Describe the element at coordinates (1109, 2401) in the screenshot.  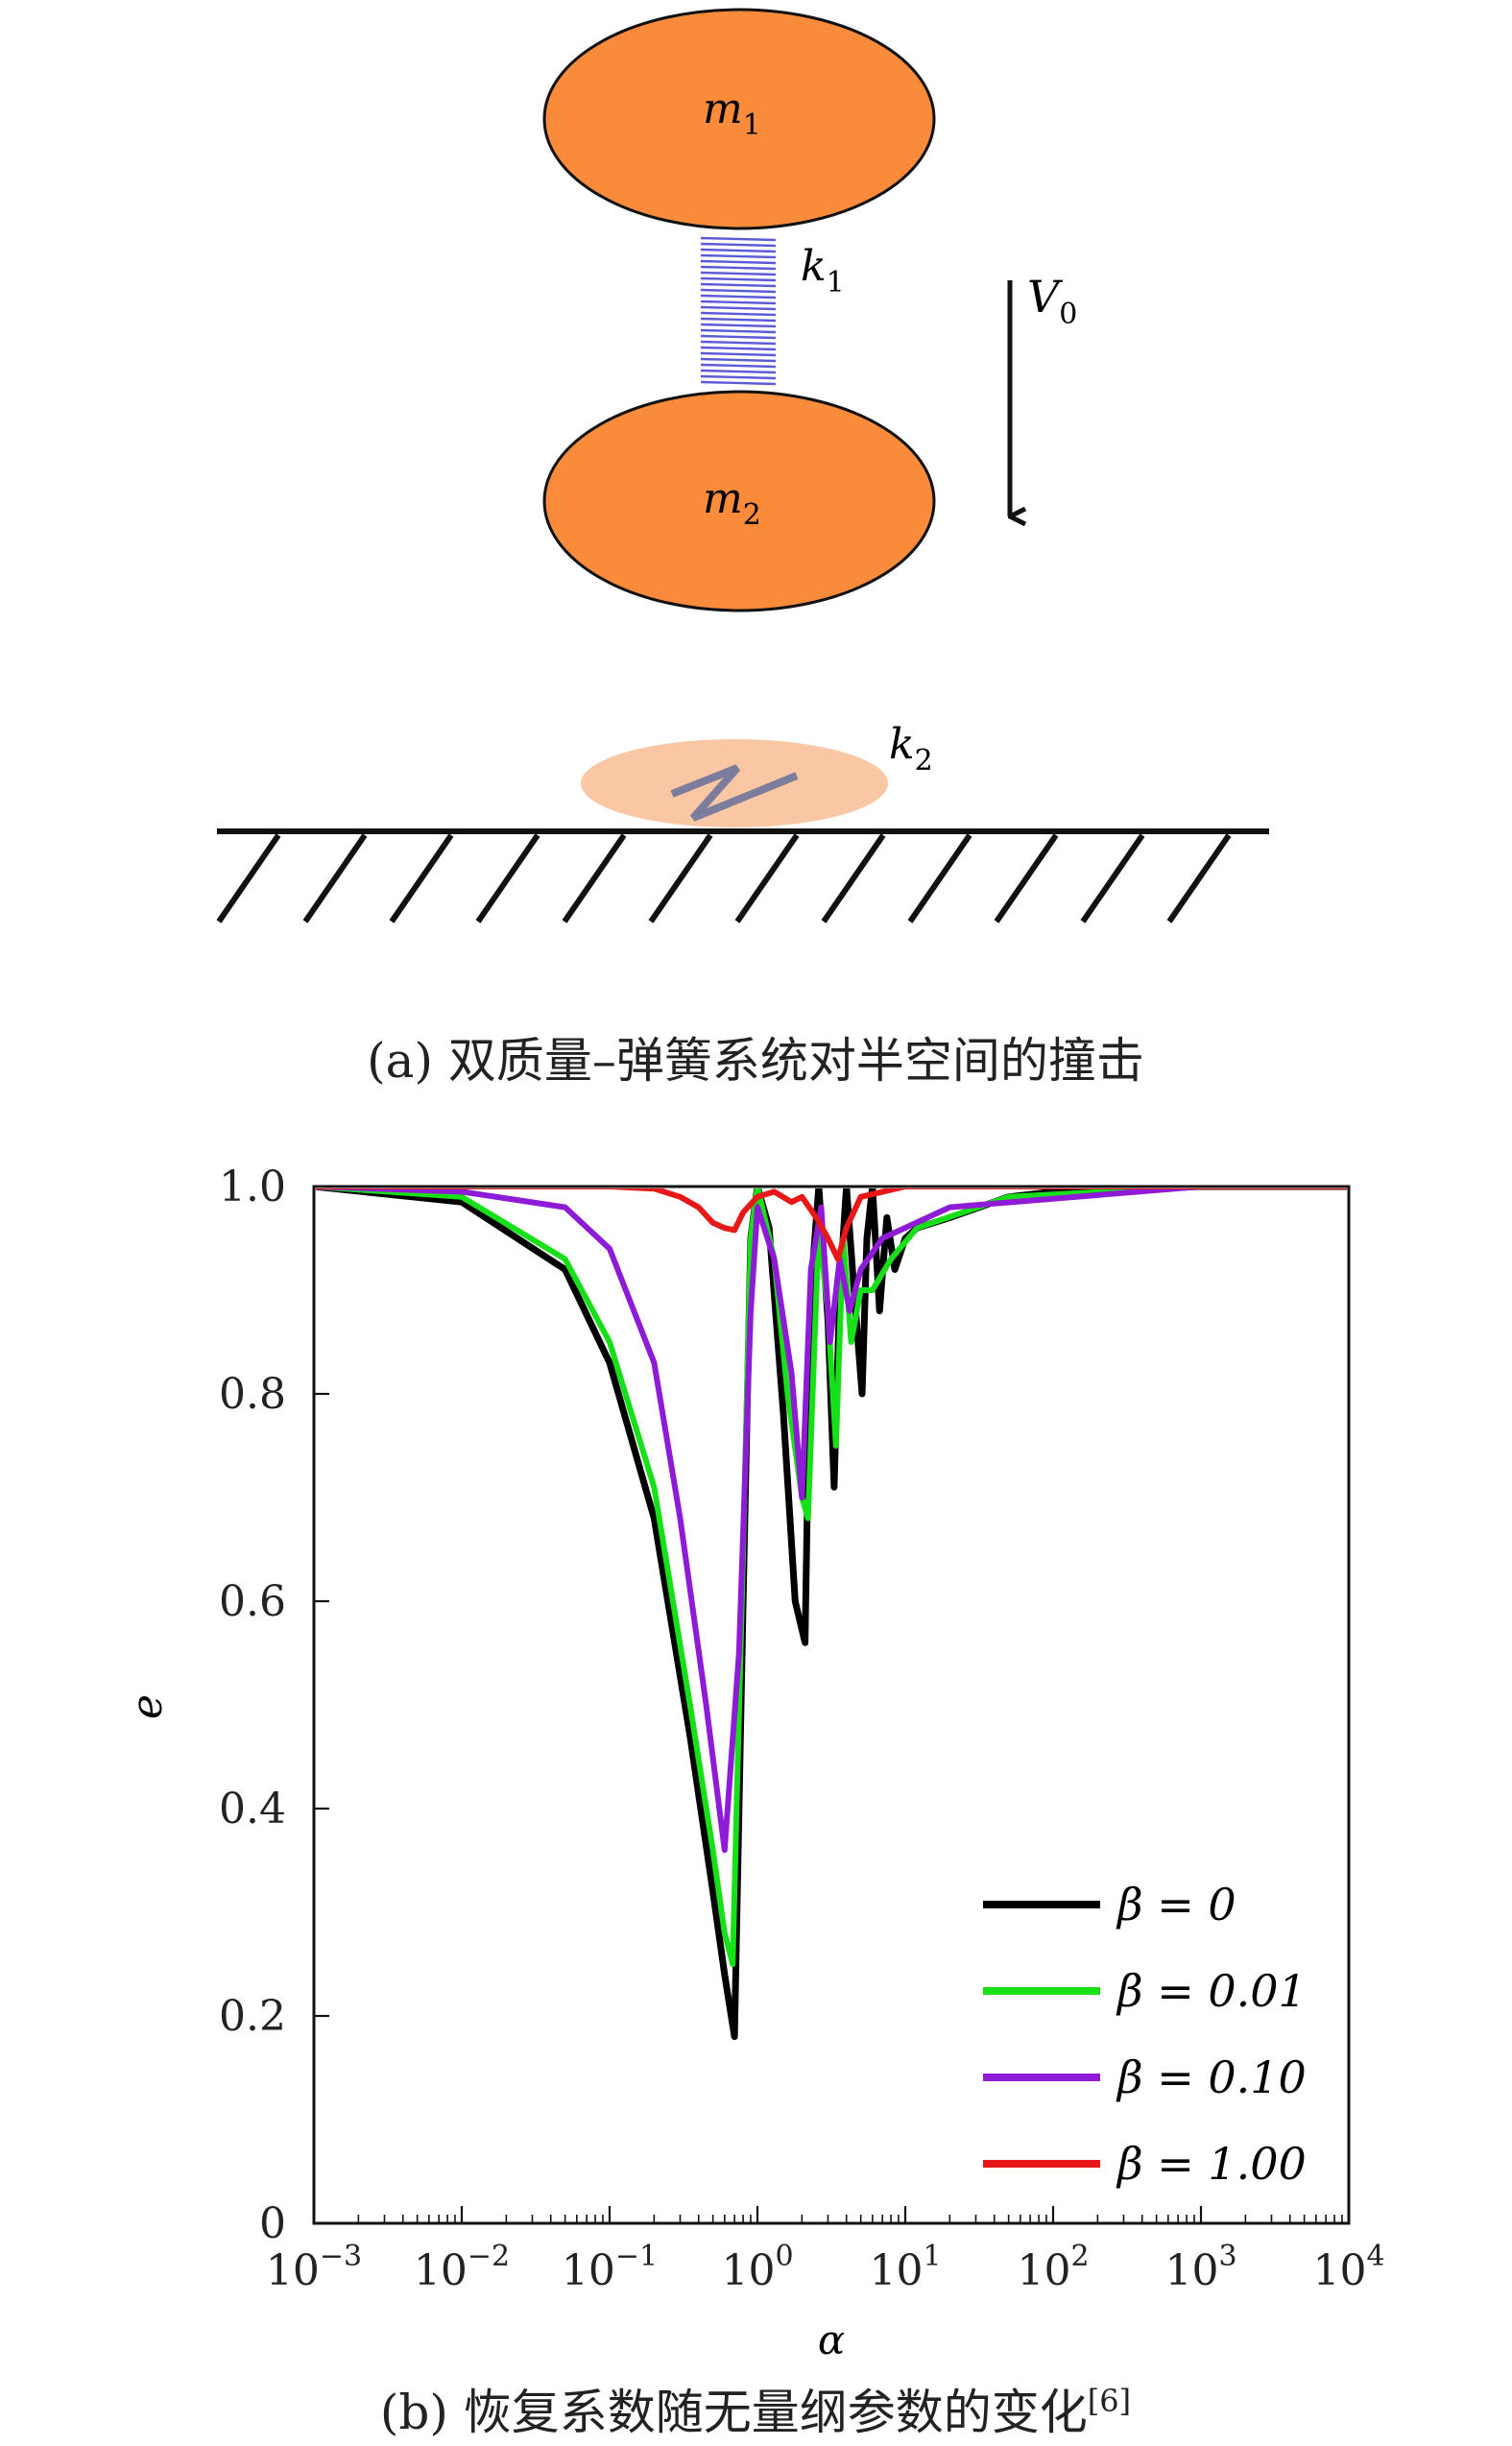
I see `panel-b-caption-ref: [6]` at that location.